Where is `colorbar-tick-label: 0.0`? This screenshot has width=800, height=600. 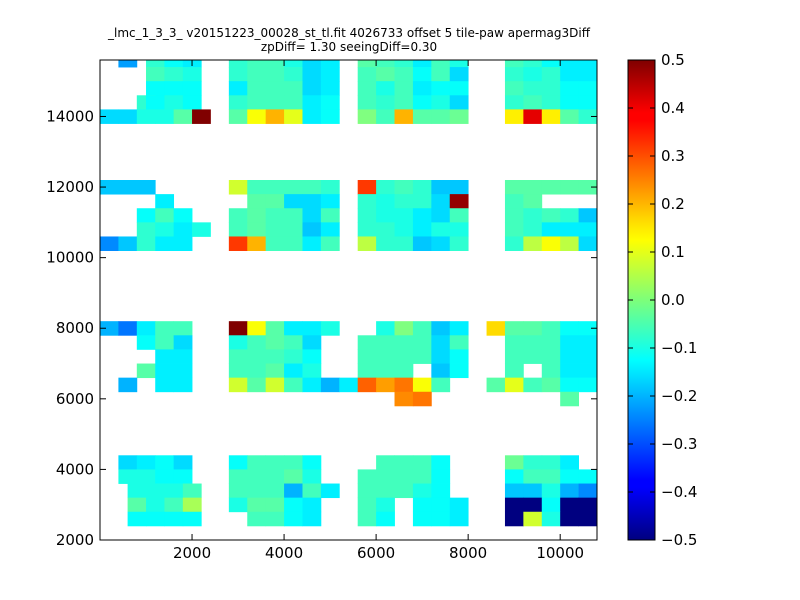
colorbar-tick-label: 0.0 is located at coordinates (673, 300).